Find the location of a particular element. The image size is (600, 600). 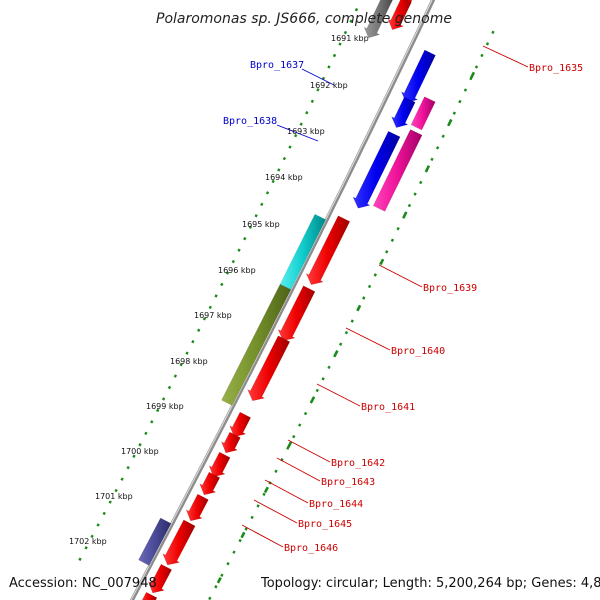

gene-block-gray is located at coordinates (378, 19).